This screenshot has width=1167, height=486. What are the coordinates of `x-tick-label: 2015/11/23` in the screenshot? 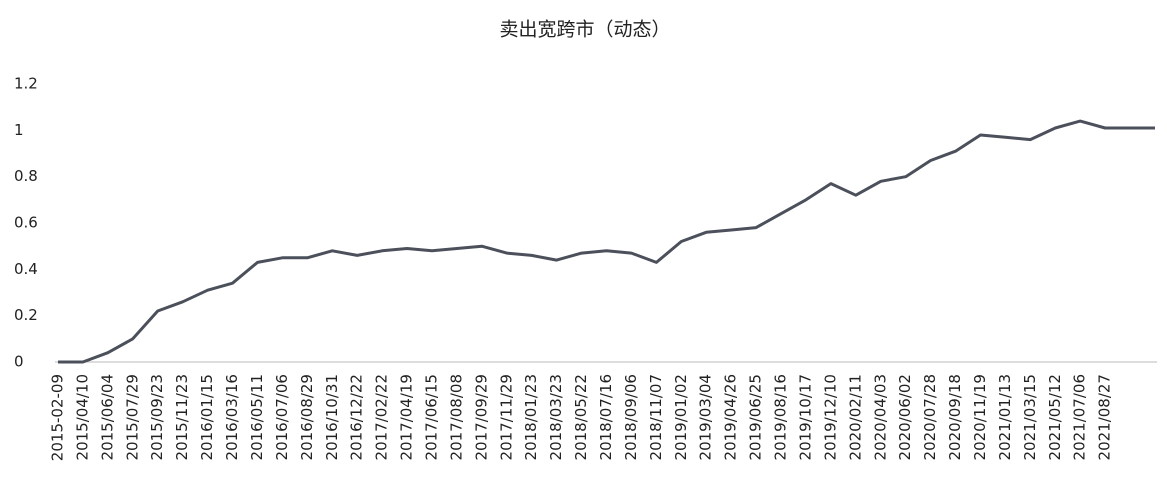 It's located at (182, 417).